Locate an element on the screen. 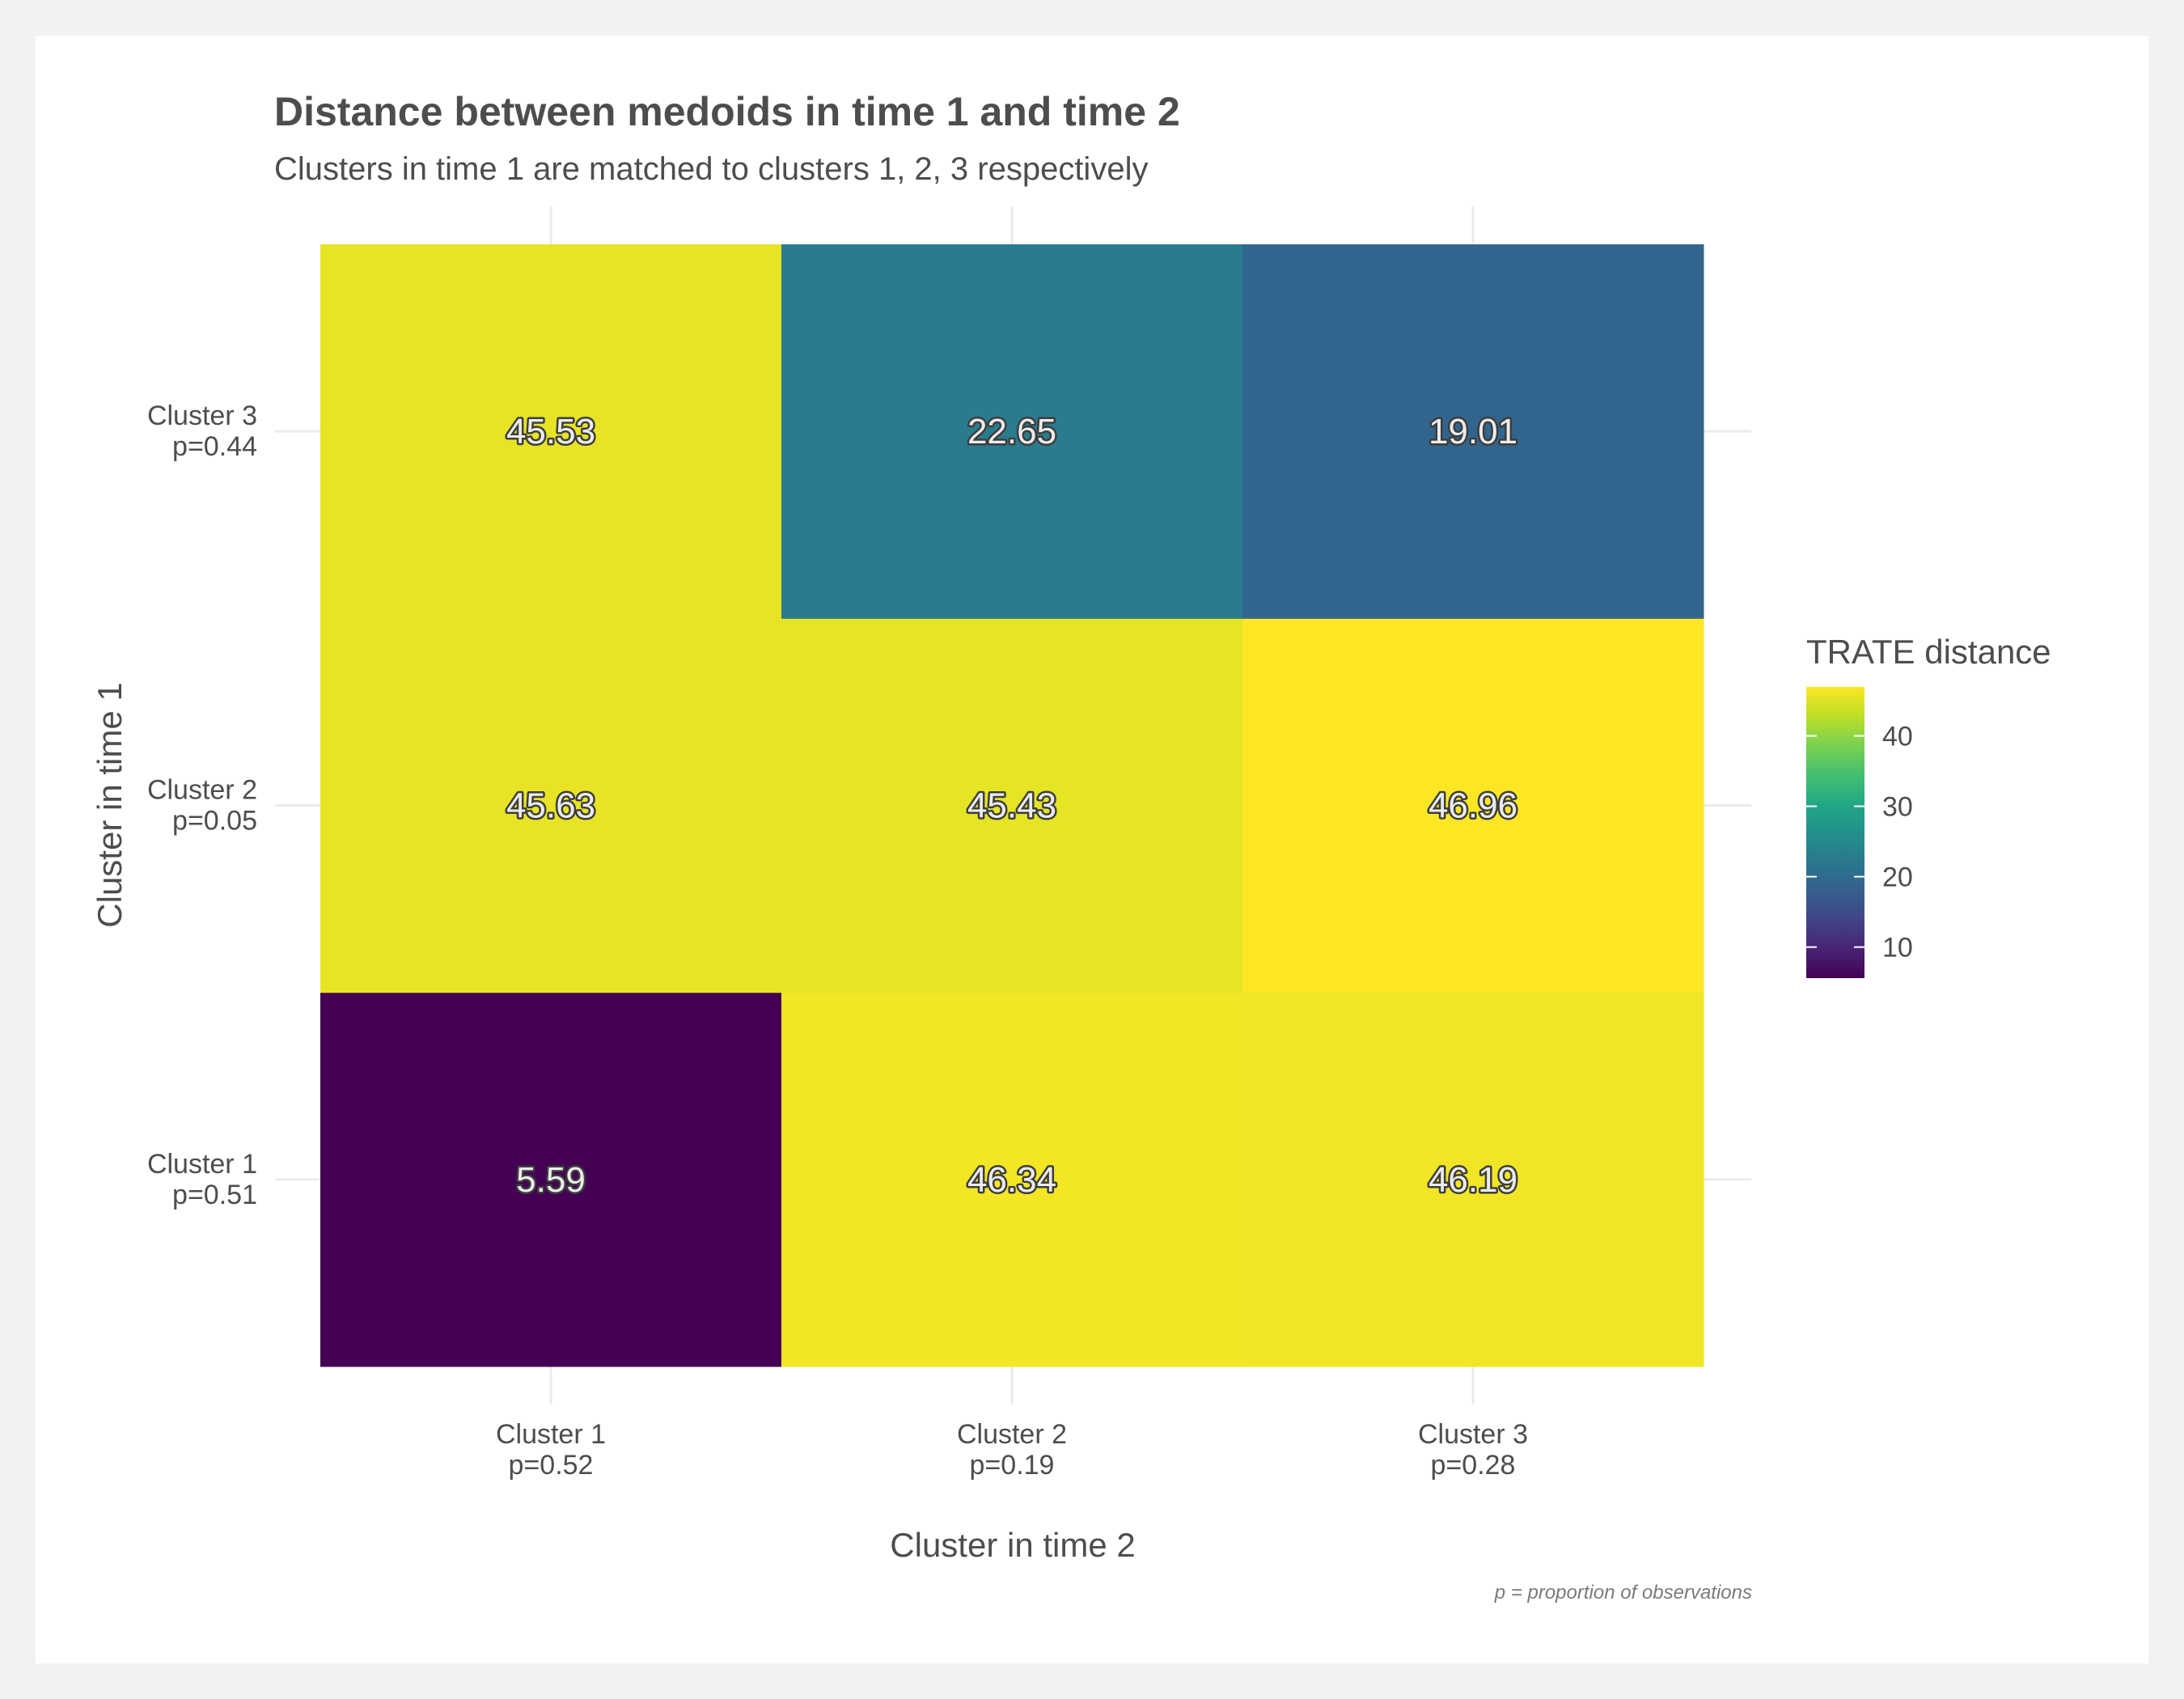  cell-value-label: 5.59 is located at coordinates (551, 1180).